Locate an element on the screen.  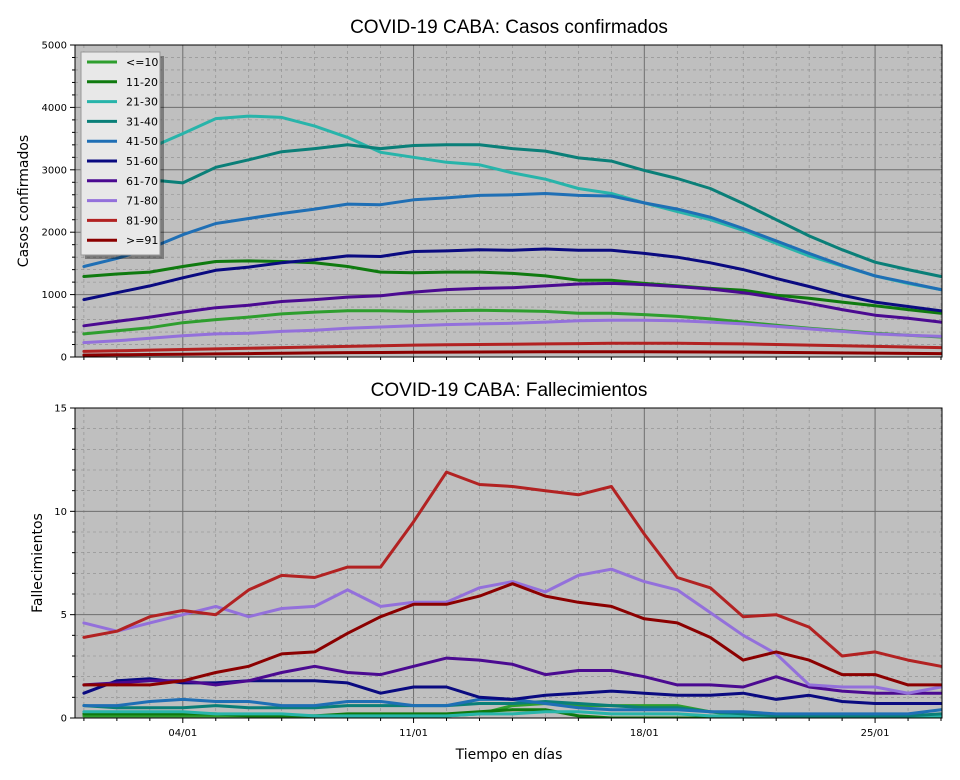
legend-label: 11-20 is located at coordinates (142, 82).